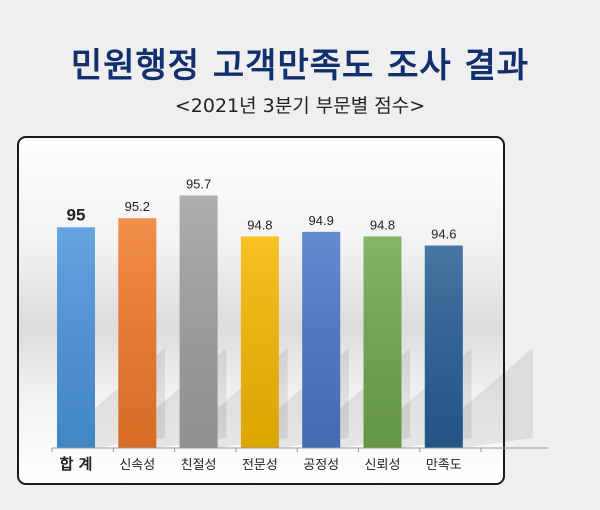  I want to click on data-label: 95.2, so click(137, 206).